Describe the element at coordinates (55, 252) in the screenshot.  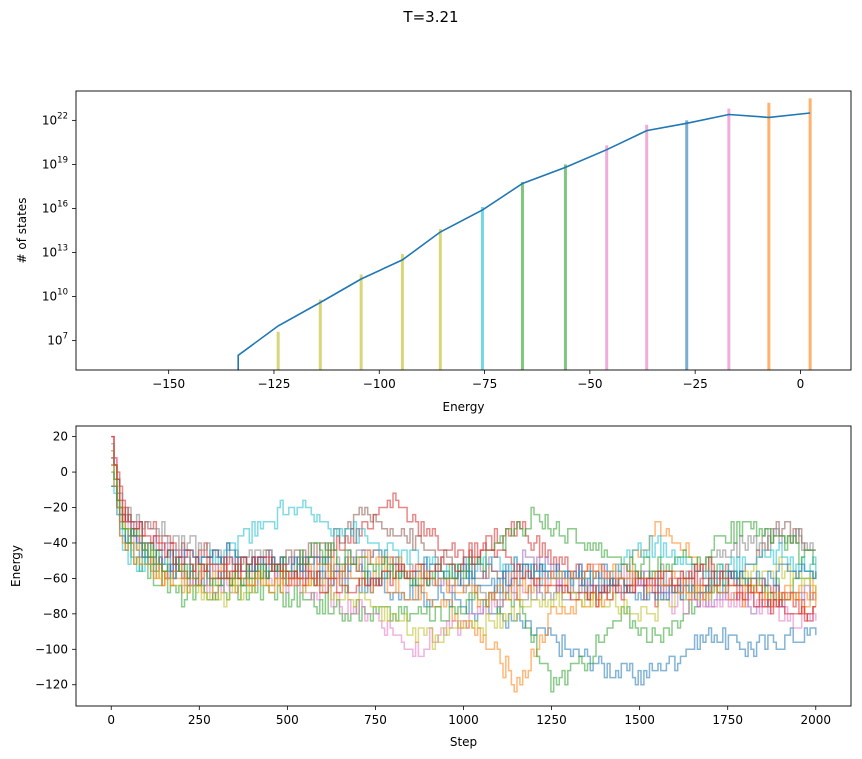
I see `y-tick-label: 1013` at that location.